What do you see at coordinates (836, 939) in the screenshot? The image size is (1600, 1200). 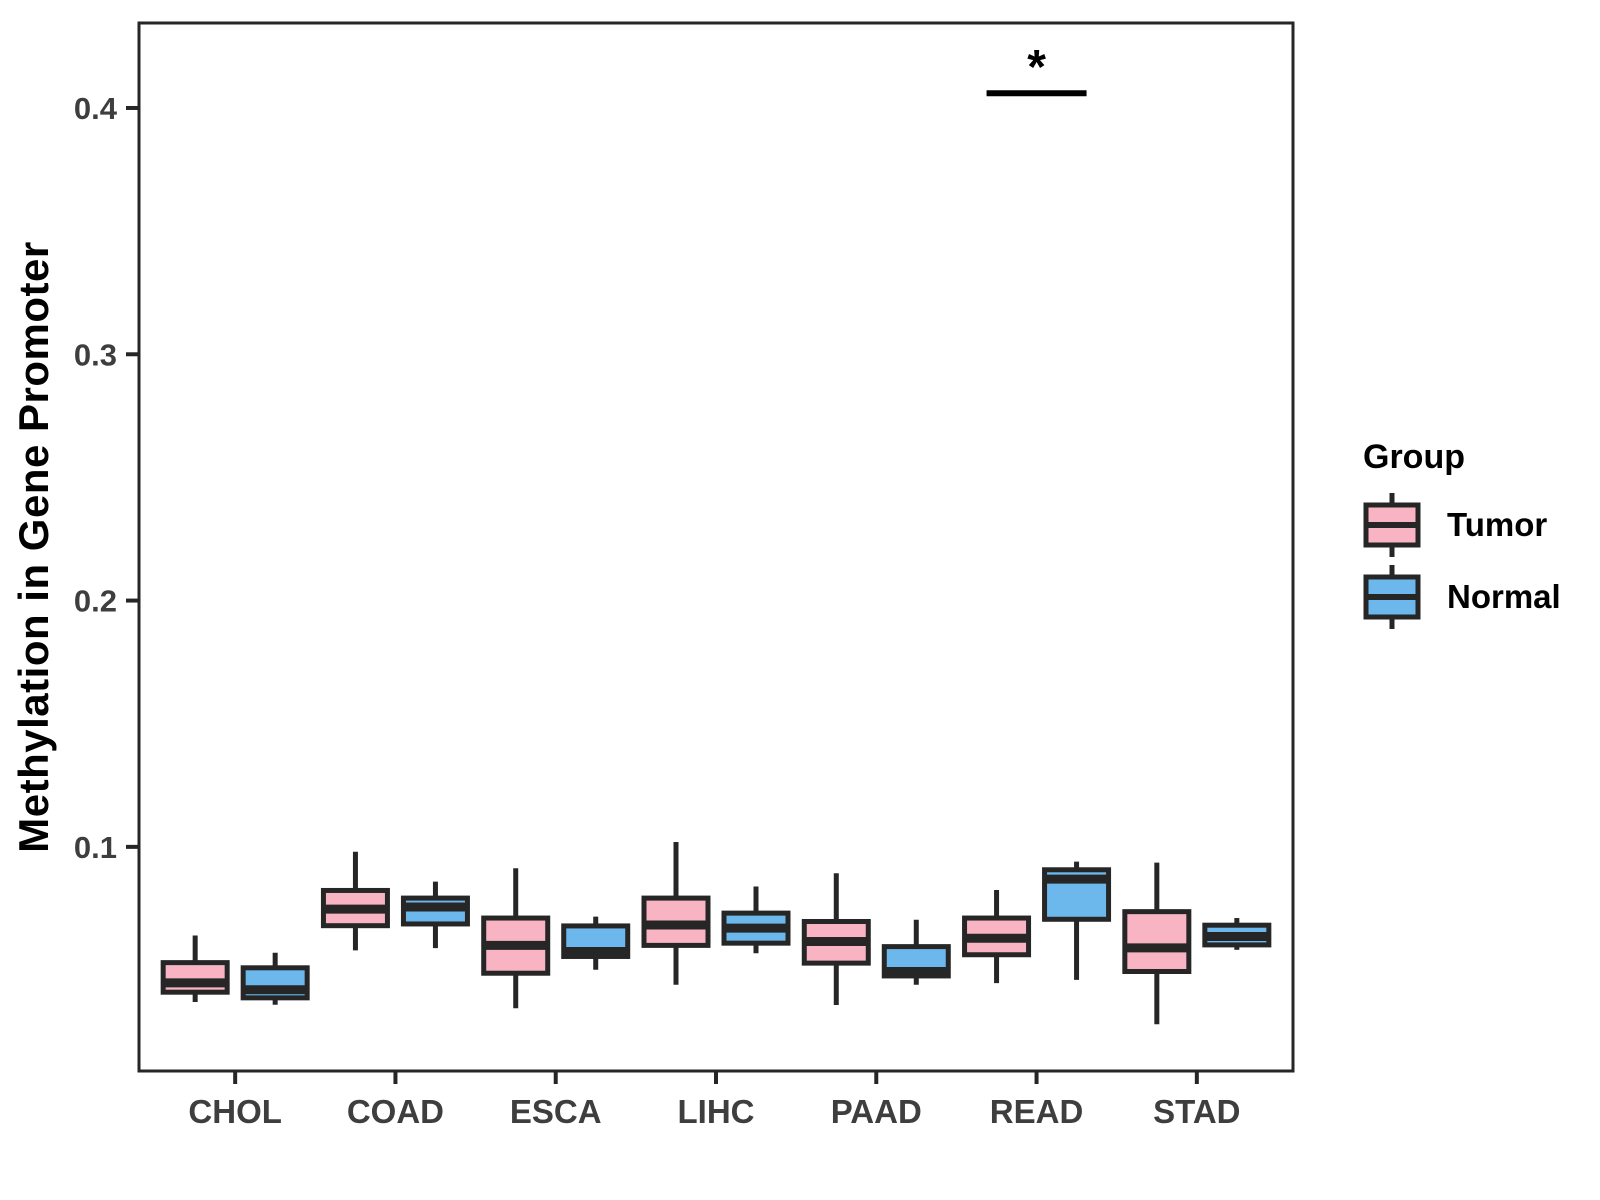 I see `boxplot-paad-tumor` at bounding box center [836, 939].